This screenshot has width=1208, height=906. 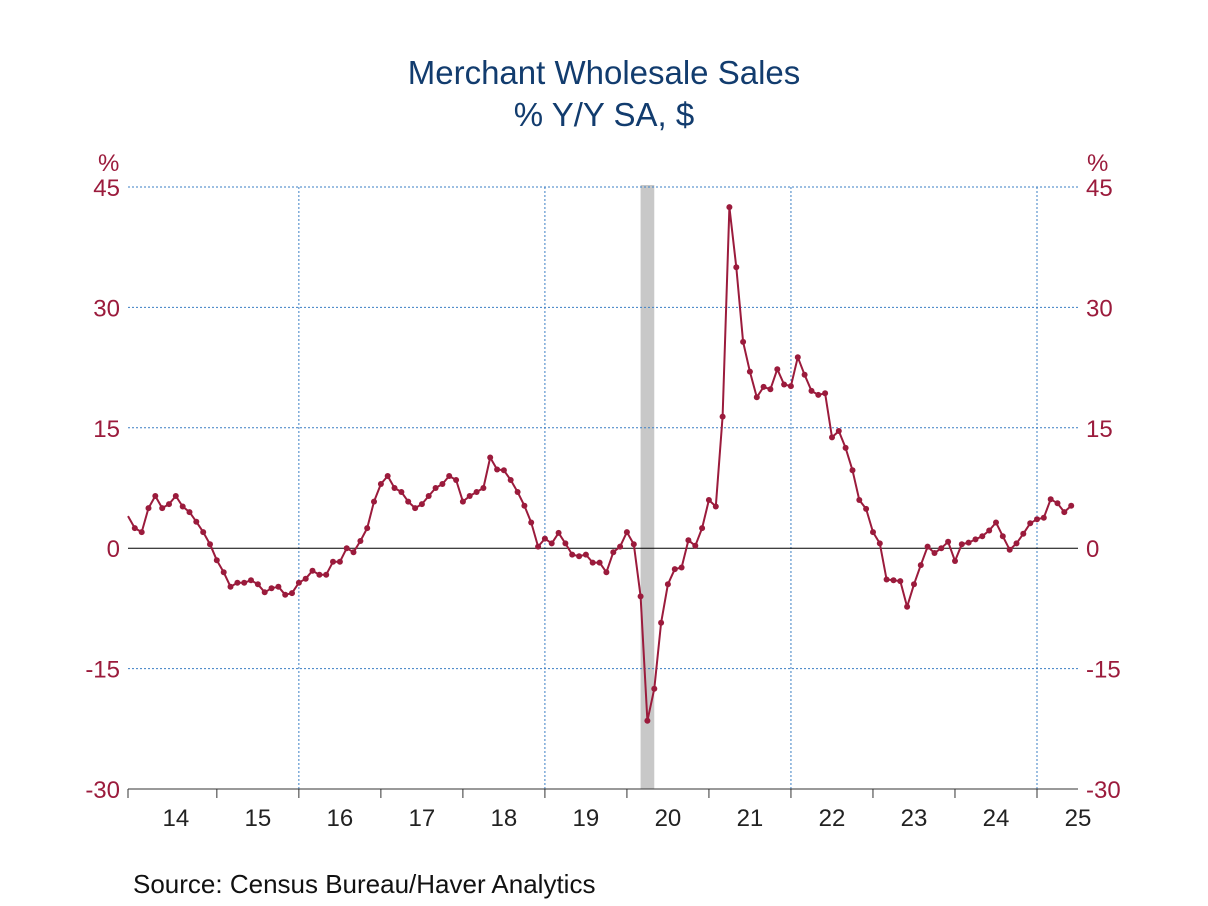 I want to click on chart-title: Merchant Wholesale Sales, so click(x=604, y=72).